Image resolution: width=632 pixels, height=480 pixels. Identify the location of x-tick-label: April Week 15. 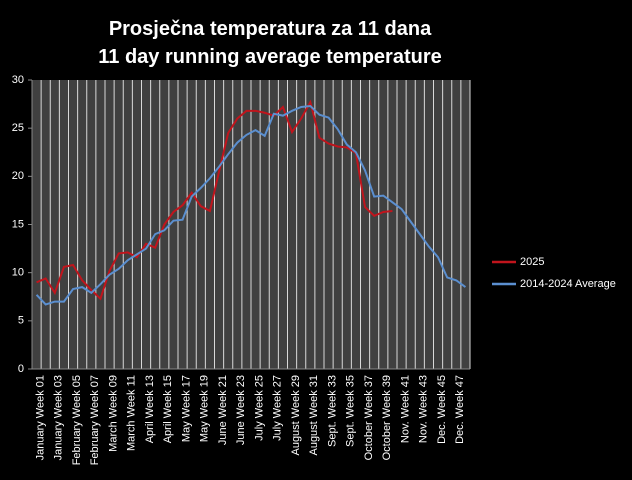
(168, 409).